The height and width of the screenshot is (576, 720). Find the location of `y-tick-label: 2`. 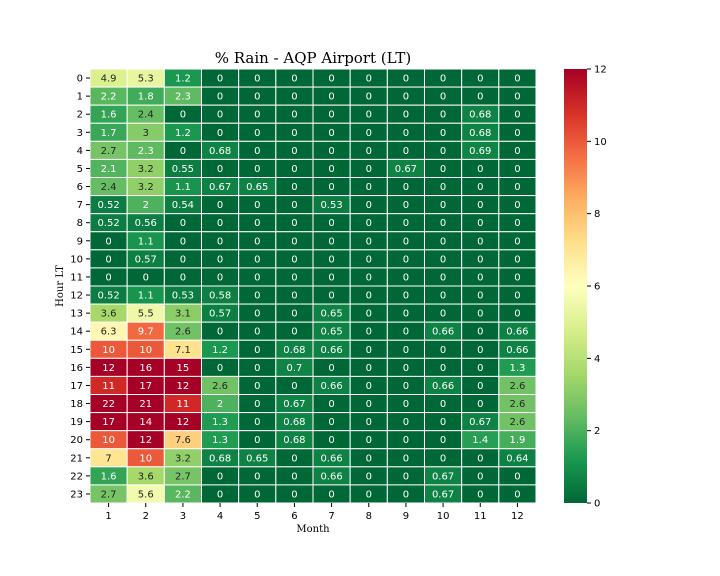

y-tick-label: 2 is located at coordinates (80, 115).